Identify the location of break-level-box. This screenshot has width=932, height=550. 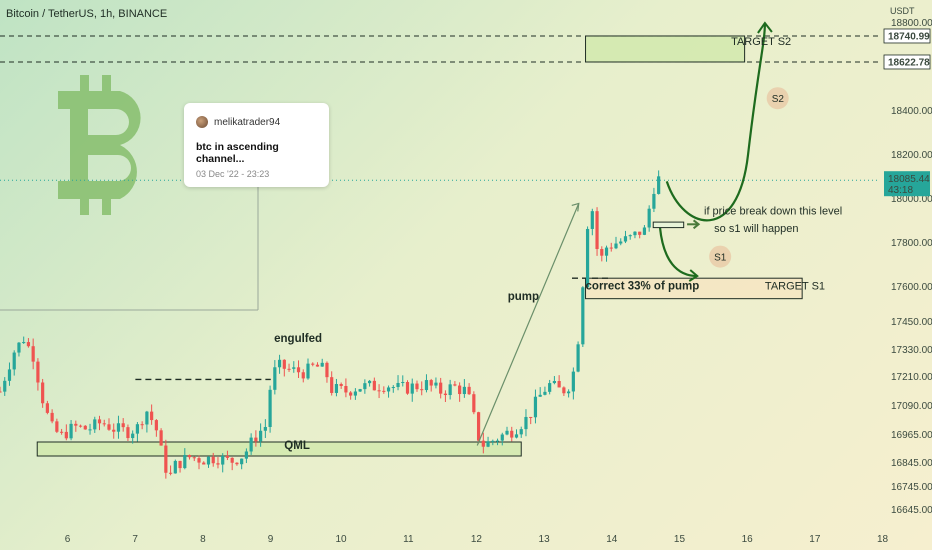
(668, 225).